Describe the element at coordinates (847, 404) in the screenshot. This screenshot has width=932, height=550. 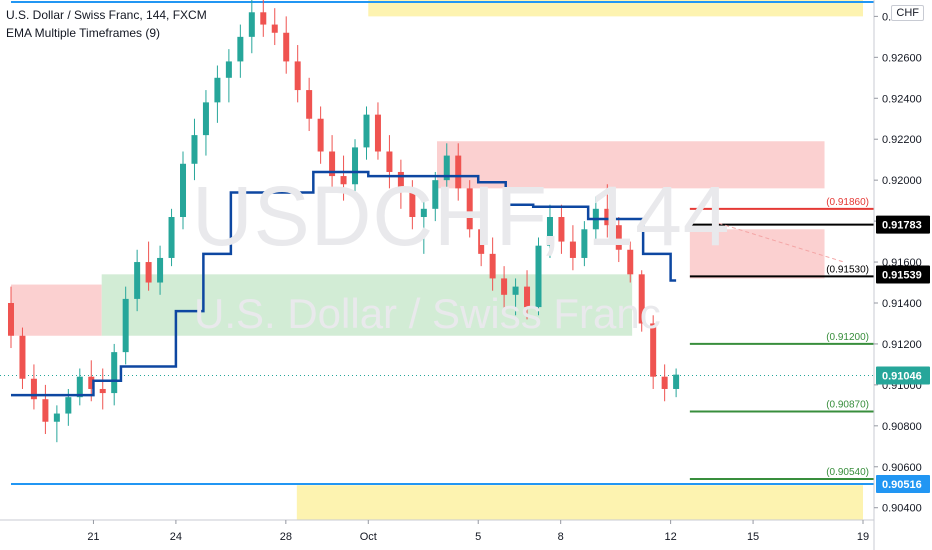
I see `level-label: (0.90870)` at that location.